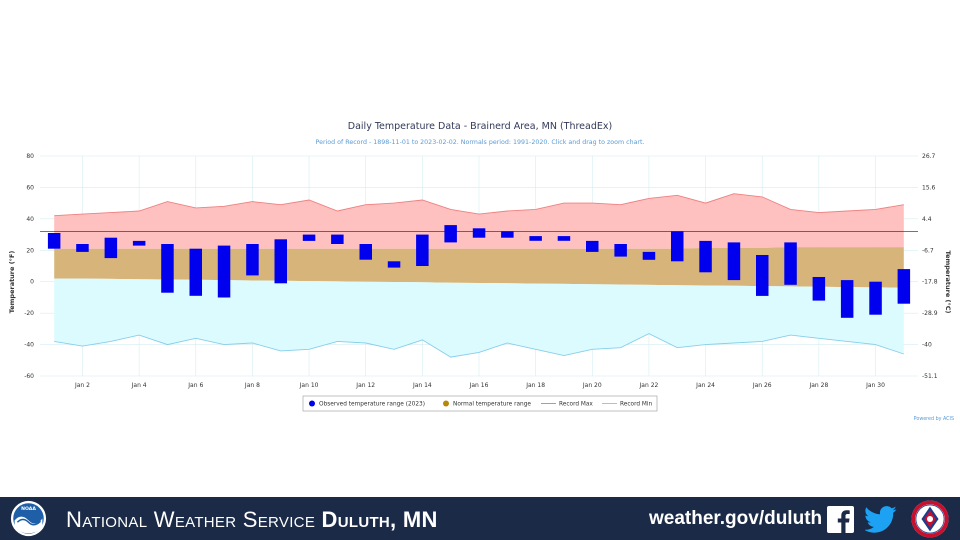 This screenshot has height=540, width=960. Describe the element at coordinates (30, 187) in the screenshot. I see `y-tick-label: 60` at that location.